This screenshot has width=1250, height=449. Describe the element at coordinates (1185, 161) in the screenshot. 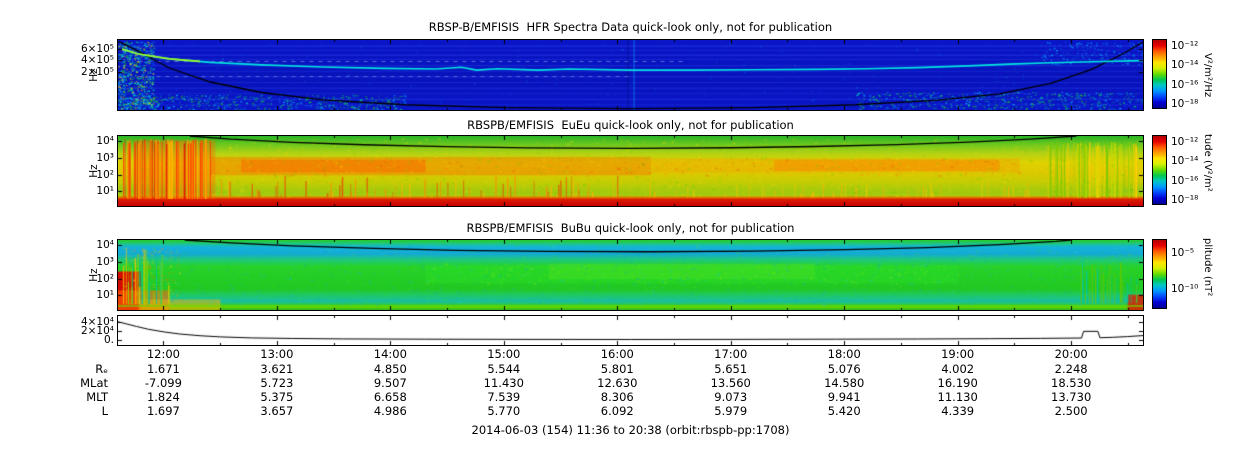

I see `panel2-colorbar-tick-1: 10⁻¹⁴` at that location.